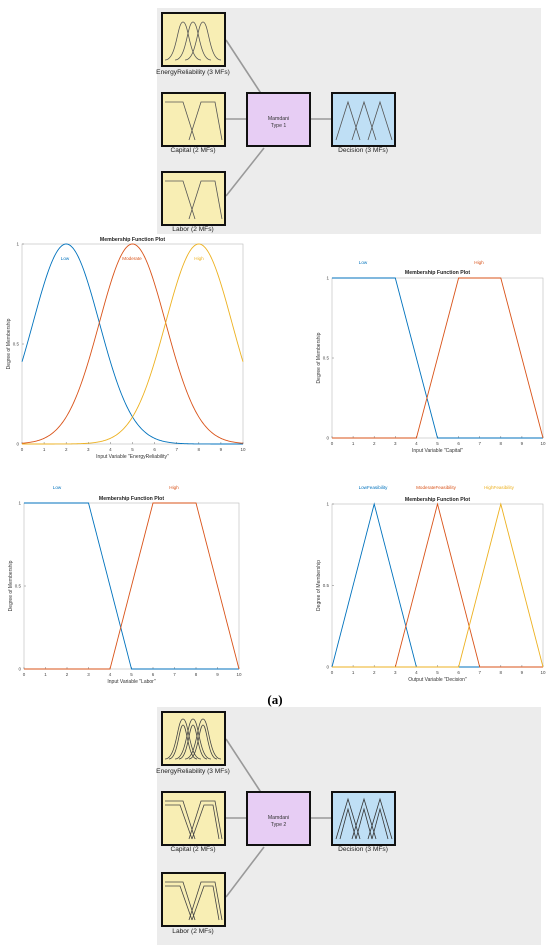 This screenshot has height=945, width=550. I want to click on mf-thumbnail-gaussian, so click(193, 41).